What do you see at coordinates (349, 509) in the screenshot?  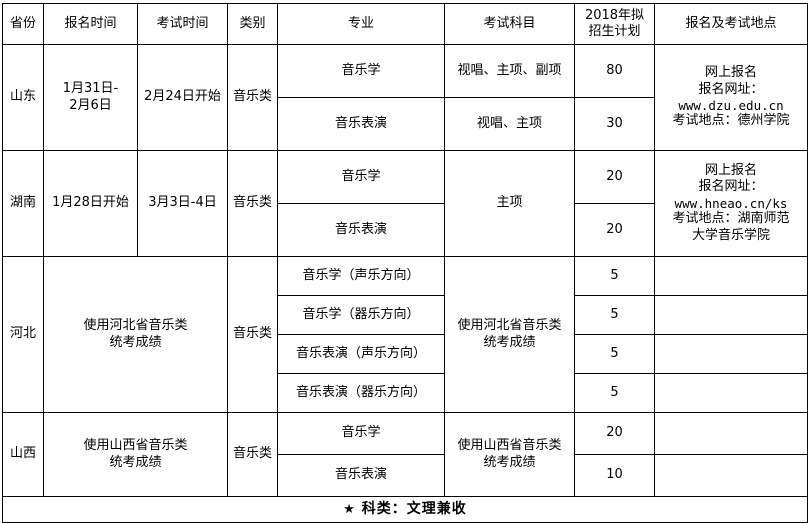 I see `star-icon: ★` at bounding box center [349, 509].